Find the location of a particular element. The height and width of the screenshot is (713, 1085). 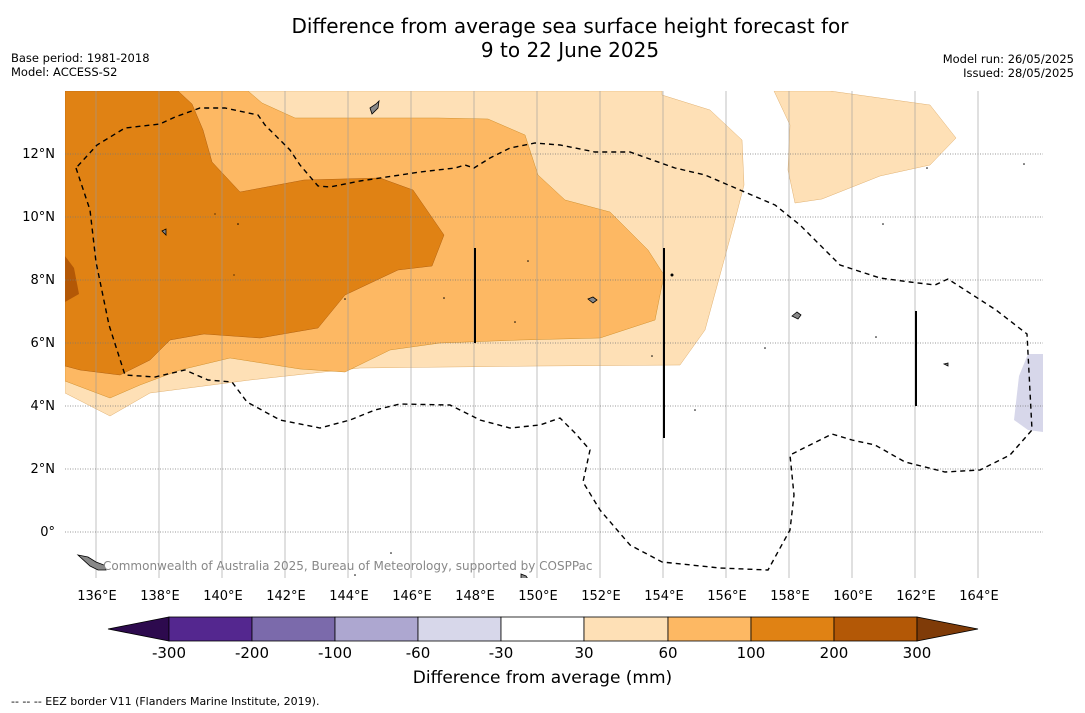

title-line-2: 9 to 22 June 2025 is located at coordinates (570, 50).